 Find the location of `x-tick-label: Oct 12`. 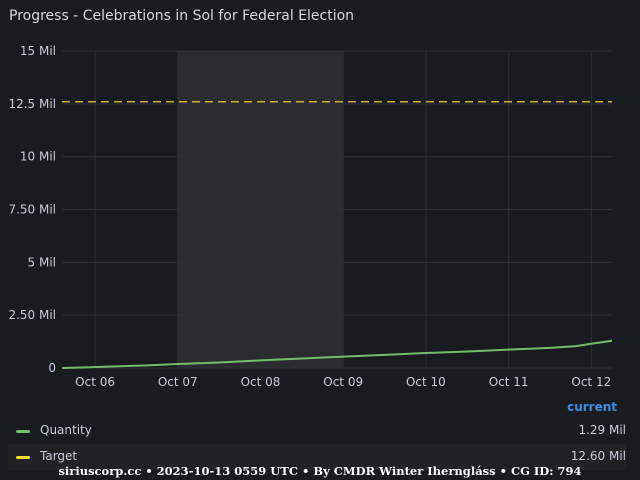

x-tick-label: Oct 12 is located at coordinates (591, 382).